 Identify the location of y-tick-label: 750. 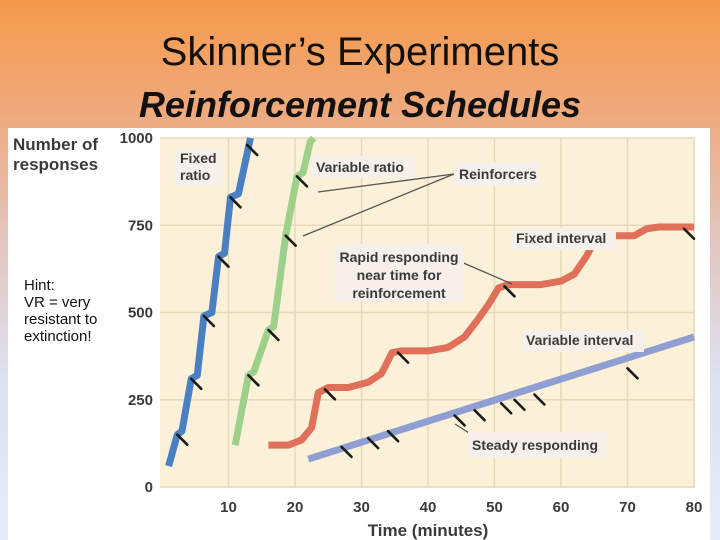
(140, 225).